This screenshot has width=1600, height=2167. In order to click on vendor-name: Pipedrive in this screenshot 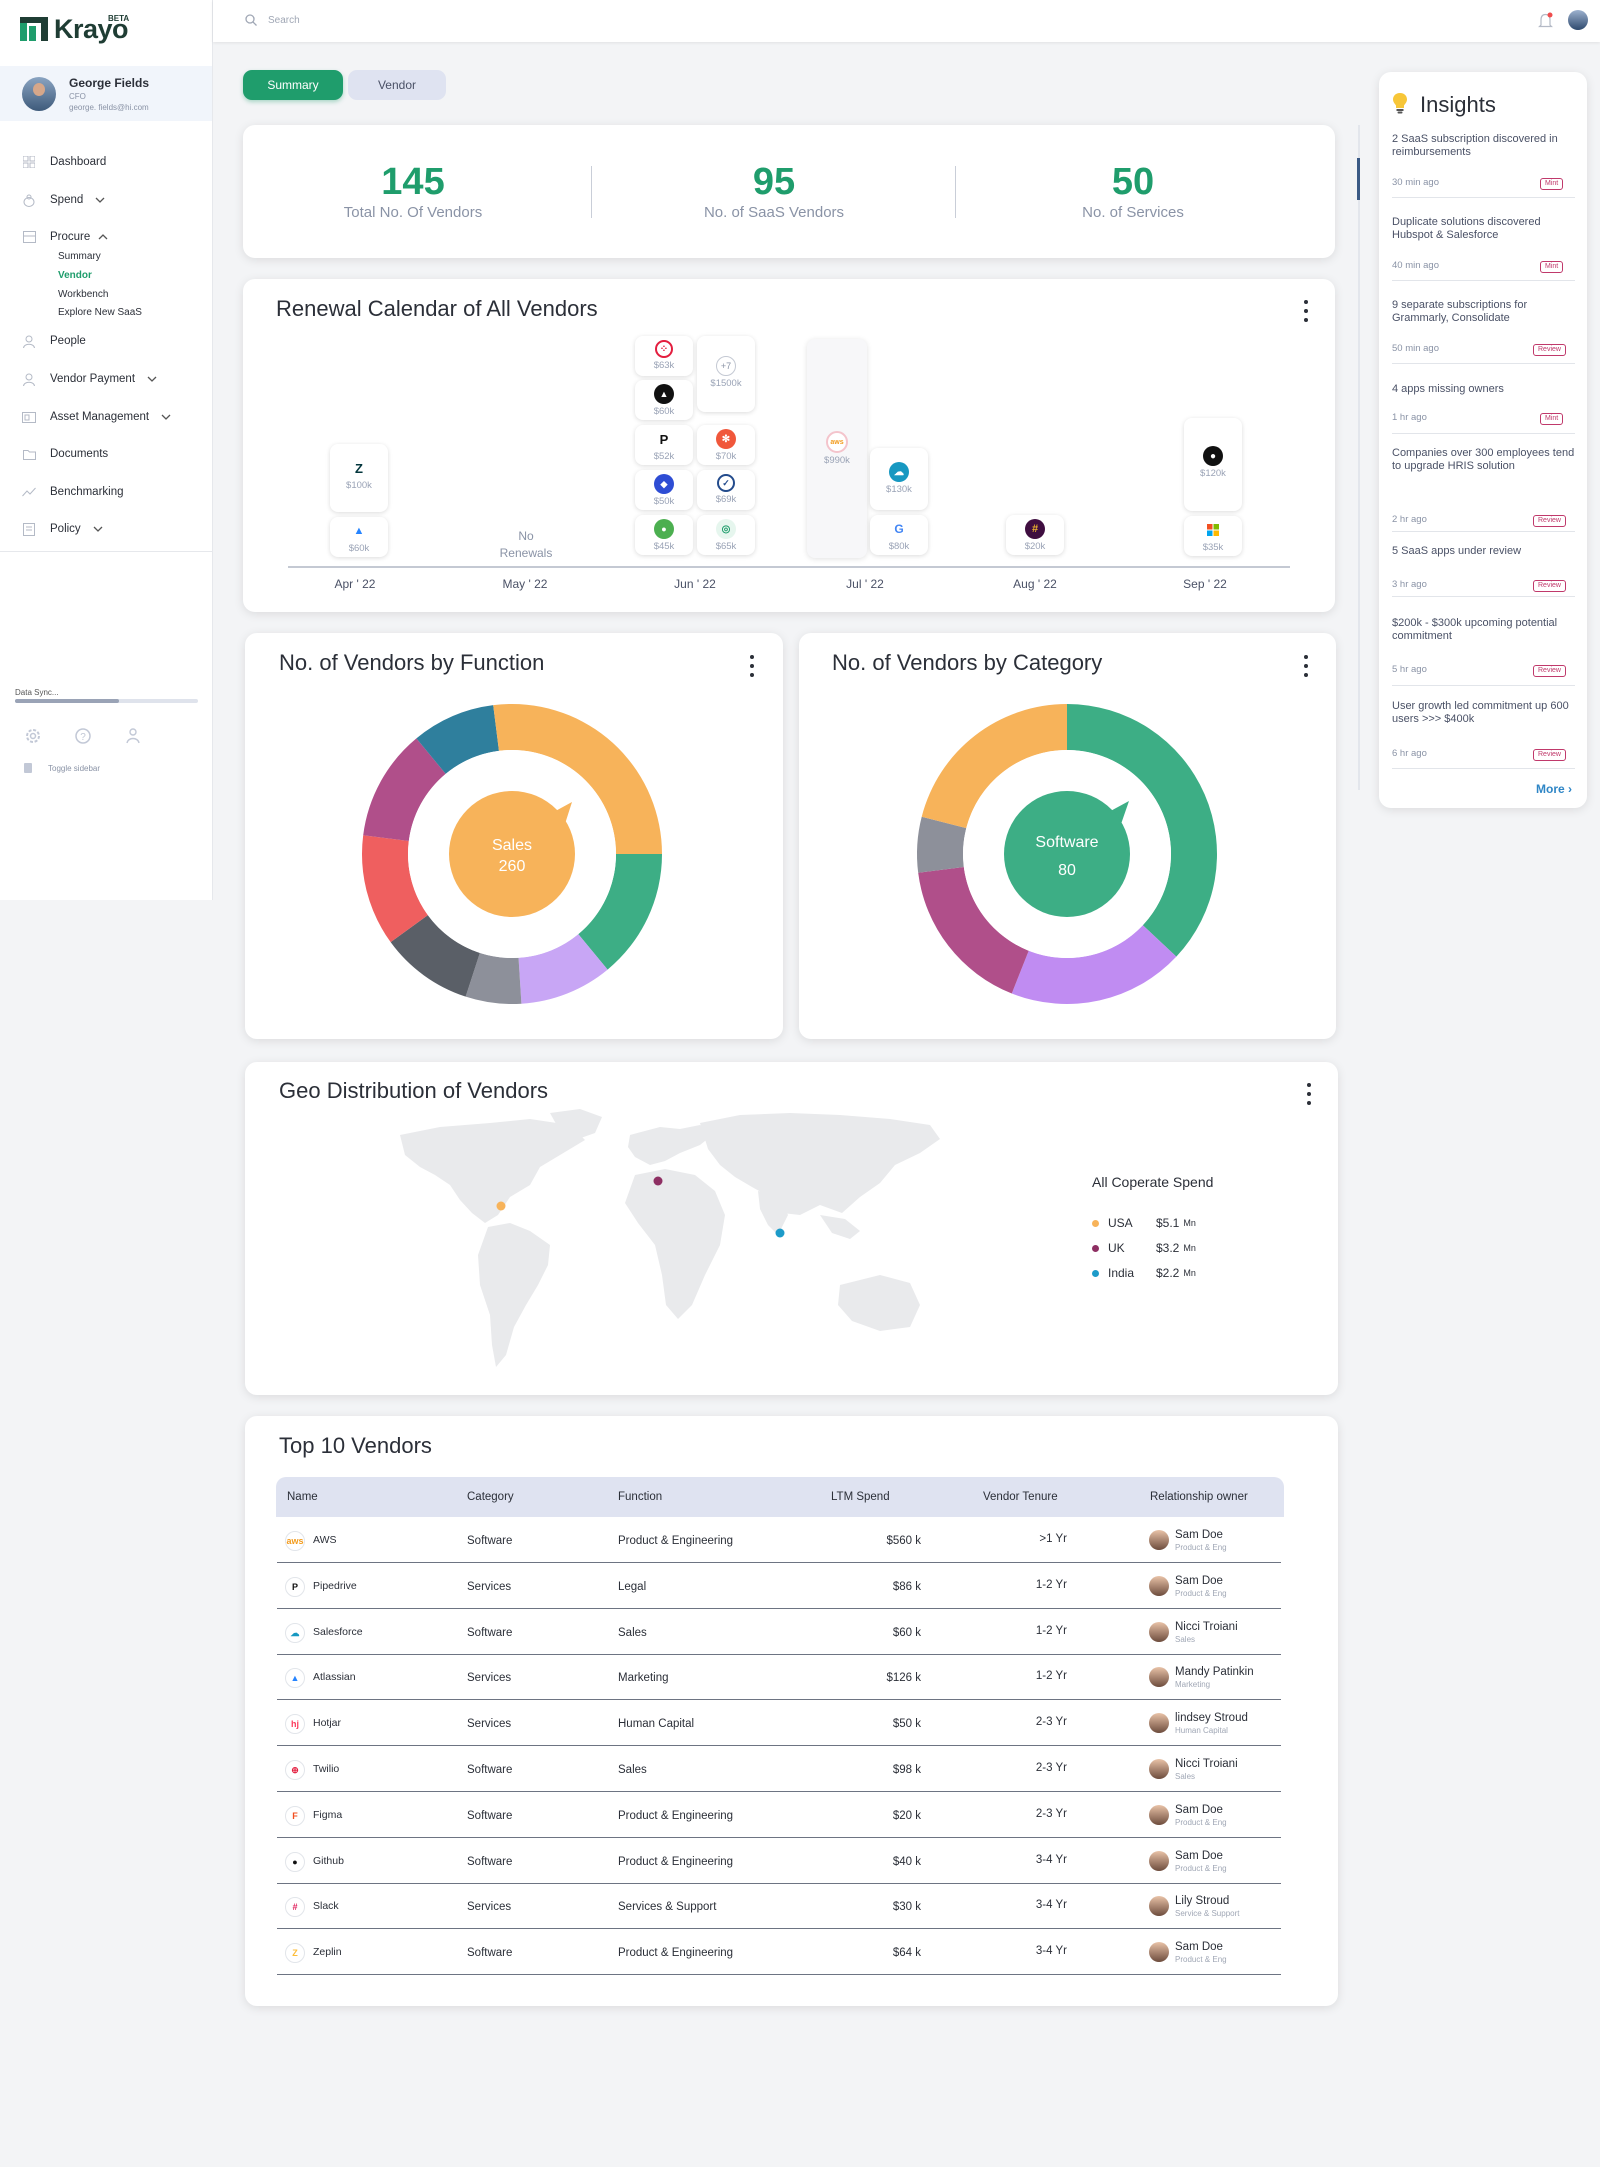, I will do `click(335, 1586)`.